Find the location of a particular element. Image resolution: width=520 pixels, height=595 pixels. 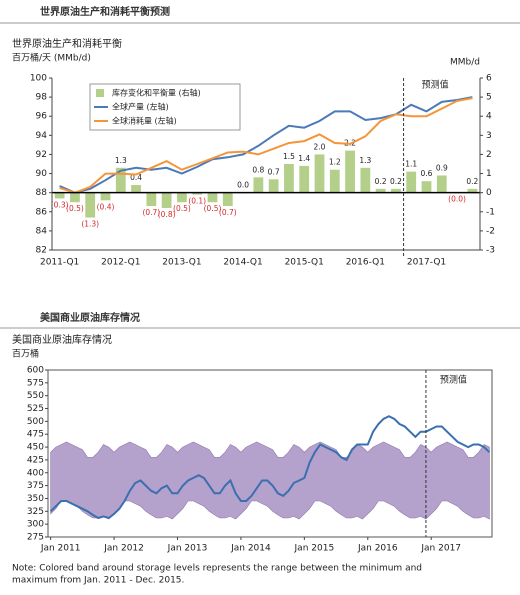

y-tick-label: 550 is located at coordinates (35, 396).